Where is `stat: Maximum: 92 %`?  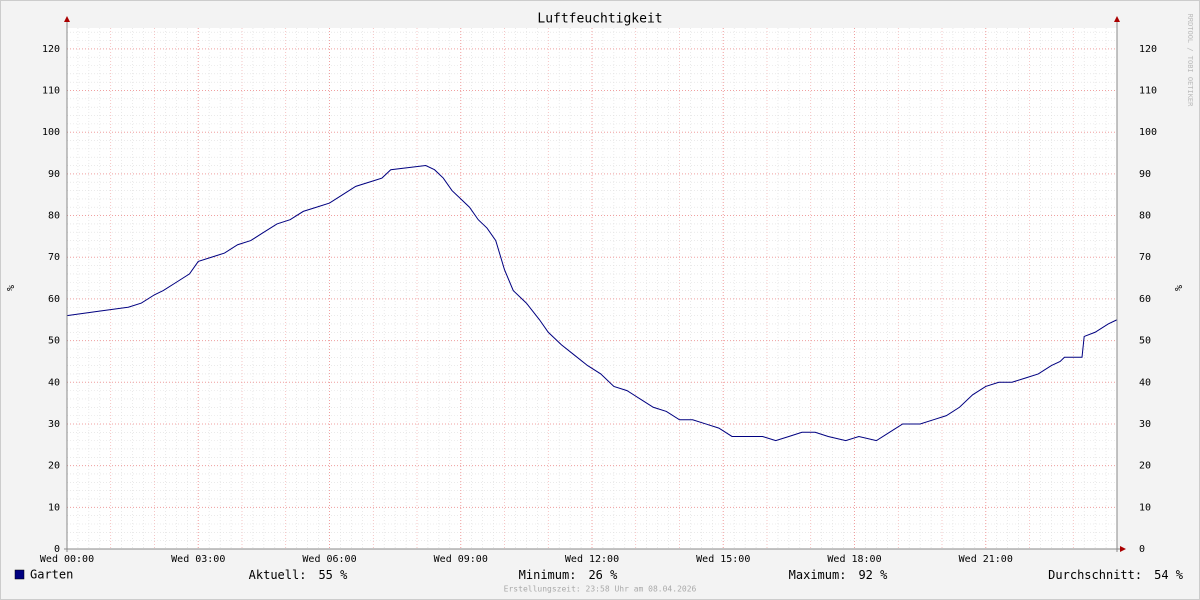 stat: Maximum: 92 % is located at coordinates (838, 575).